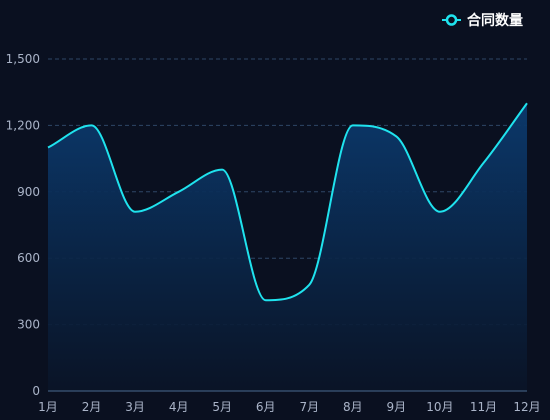 The height and width of the screenshot is (420, 550). I want to click on x-tick-label: 4月, so click(179, 407).